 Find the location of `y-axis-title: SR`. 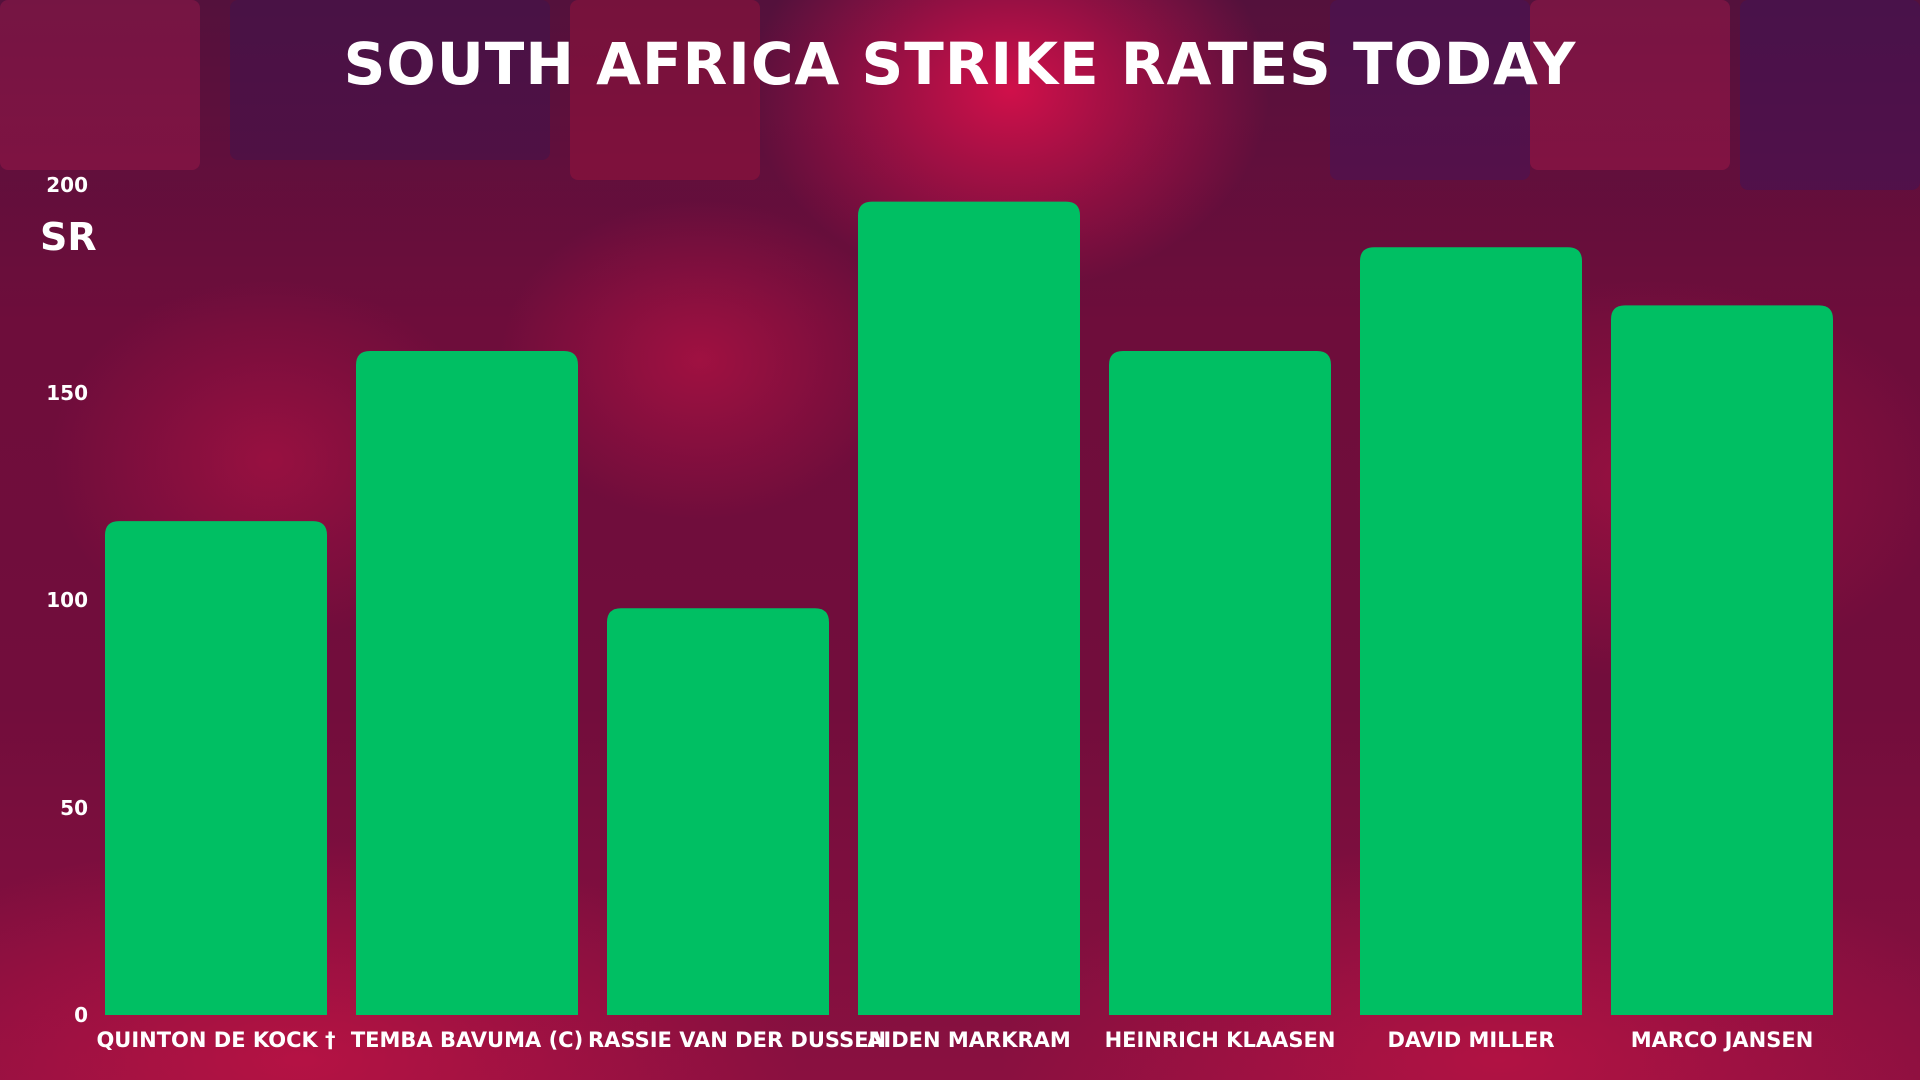

y-axis-title: SR is located at coordinates (68, 237).